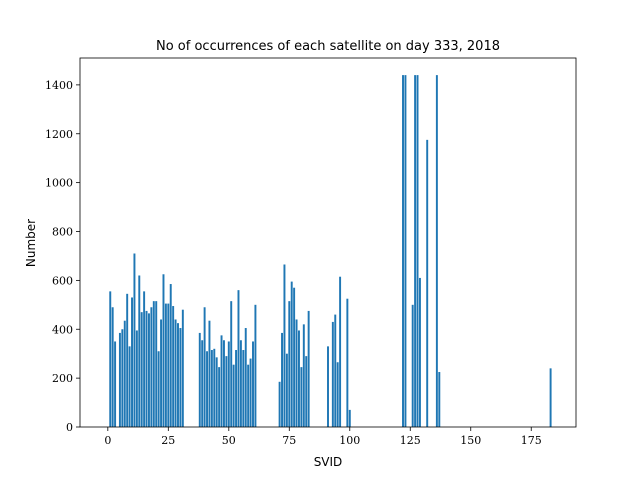  I want to click on x-tick-label: 150, so click(470, 440).